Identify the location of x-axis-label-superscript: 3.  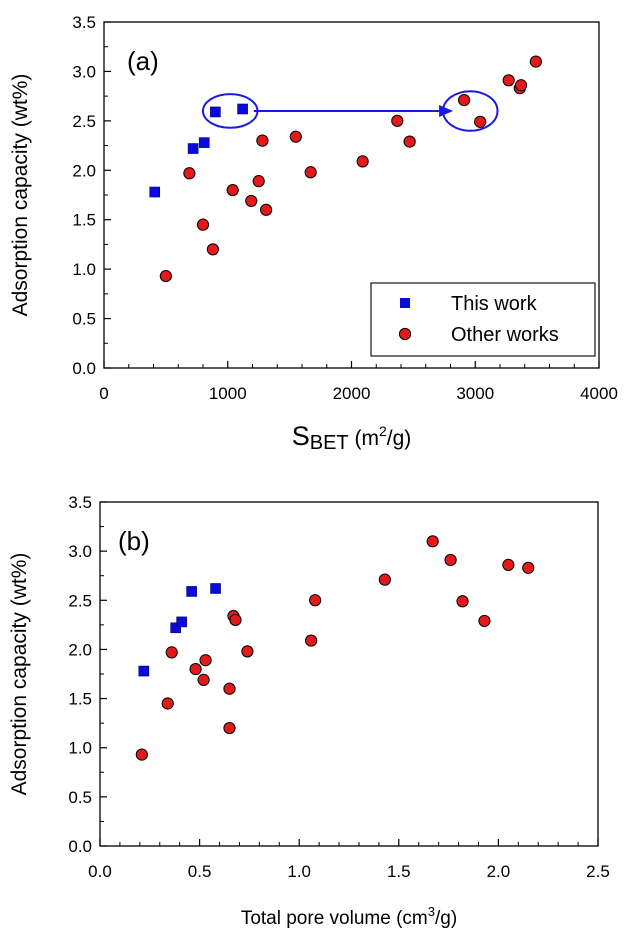
(431, 911).